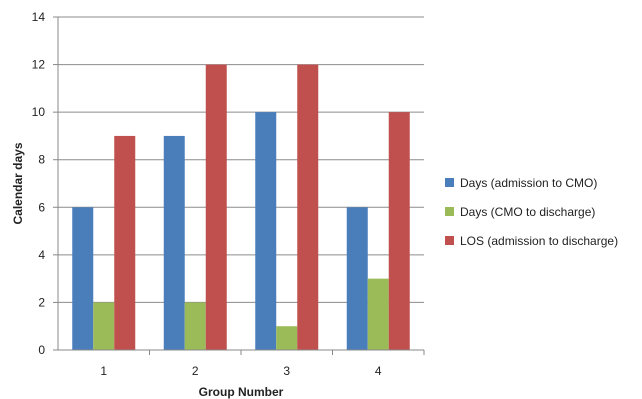 Image resolution: width=642 pixels, height=399 pixels. What do you see at coordinates (41, 207) in the screenshot?
I see `y-tick-label: 6` at bounding box center [41, 207].